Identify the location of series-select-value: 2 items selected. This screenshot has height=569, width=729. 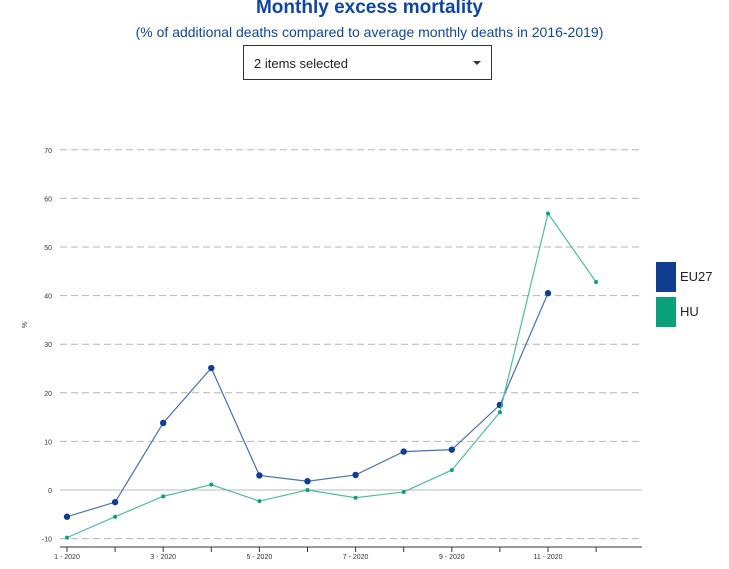
(301, 63).